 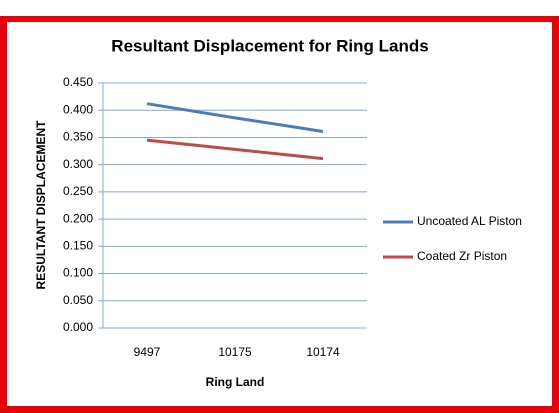 What do you see at coordinates (78, 164) in the screenshot?
I see `y-tick-label: 0.300` at bounding box center [78, 164].